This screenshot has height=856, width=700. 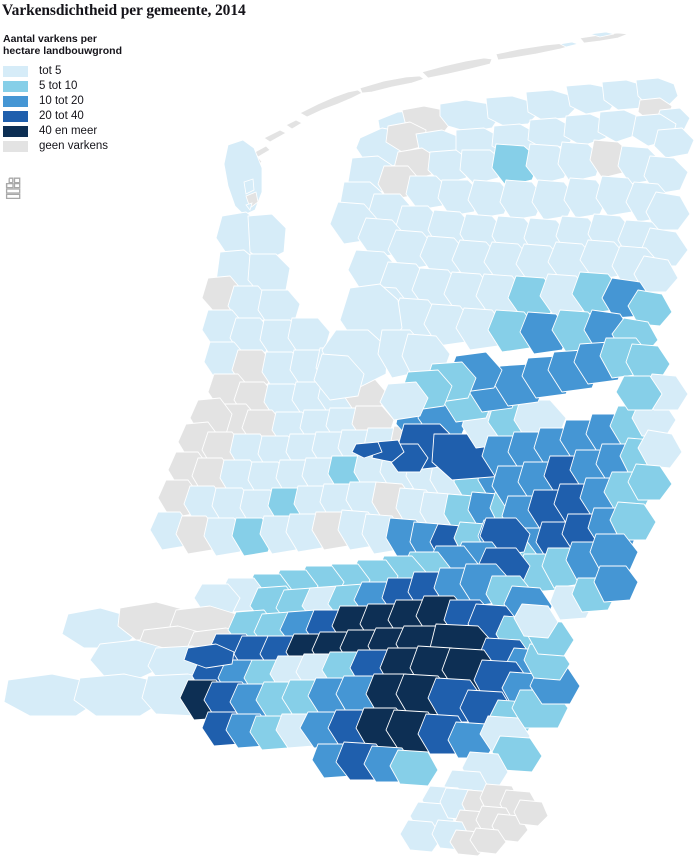 I want to click on page-title: Varkensdichtheid per gemeente, 2014, so click(x=124, y=10).